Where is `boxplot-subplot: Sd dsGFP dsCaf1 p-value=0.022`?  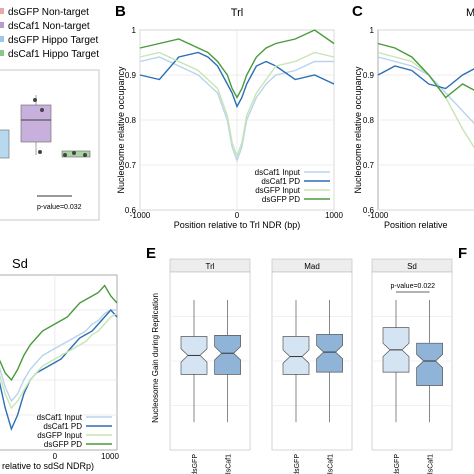
boxplot-subplot: Sd dsGFP dsCaf1 p-value=0.022 is located at coordinates (412, 366).